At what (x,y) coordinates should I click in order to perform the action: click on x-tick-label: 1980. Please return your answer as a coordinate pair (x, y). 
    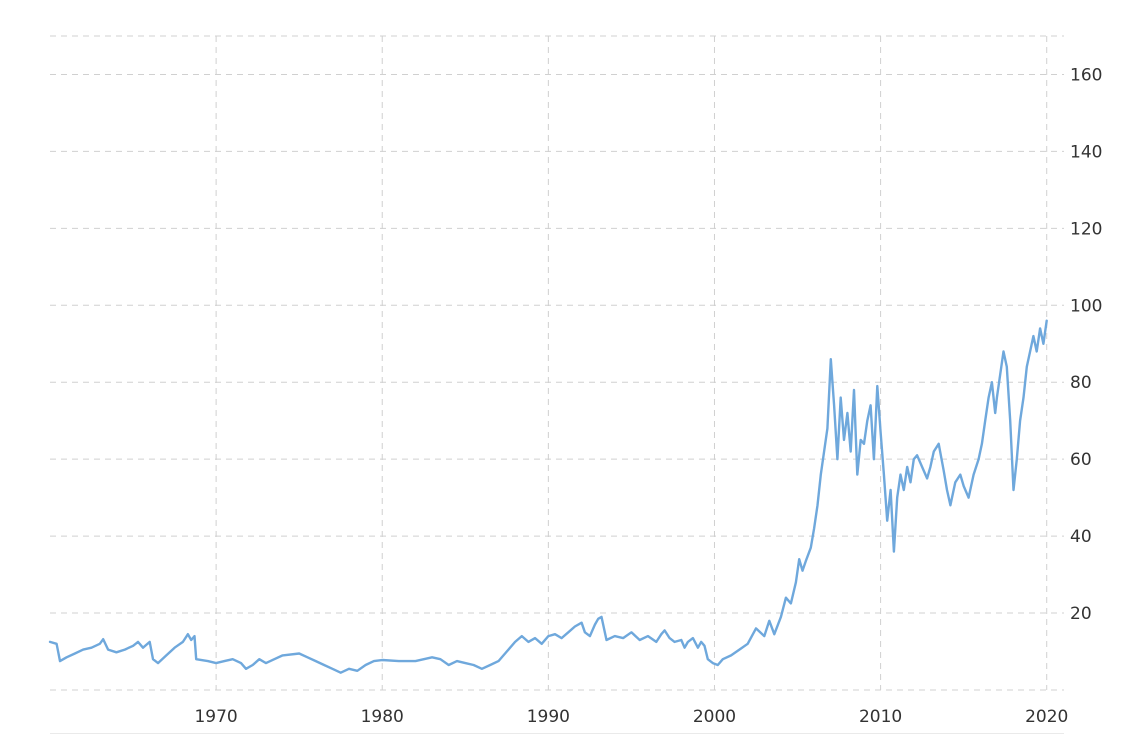
    Looking at the image, I should click on (382, 717).